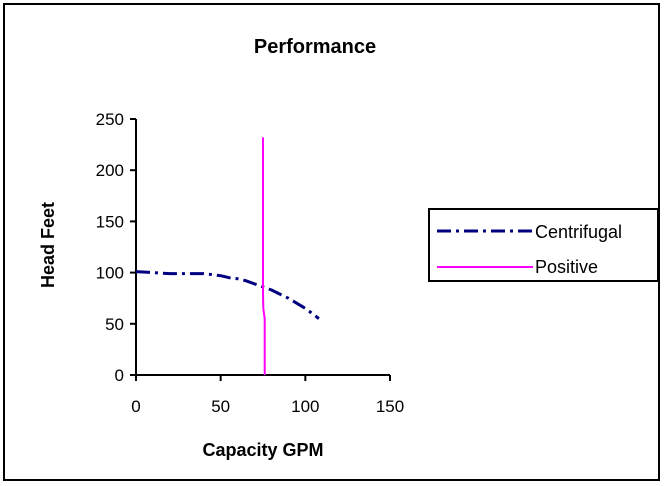  What do you see at coordinates (110, 273) in the screenshot?
I see `y-tick-label: 100` at bounding box center [110, 273].